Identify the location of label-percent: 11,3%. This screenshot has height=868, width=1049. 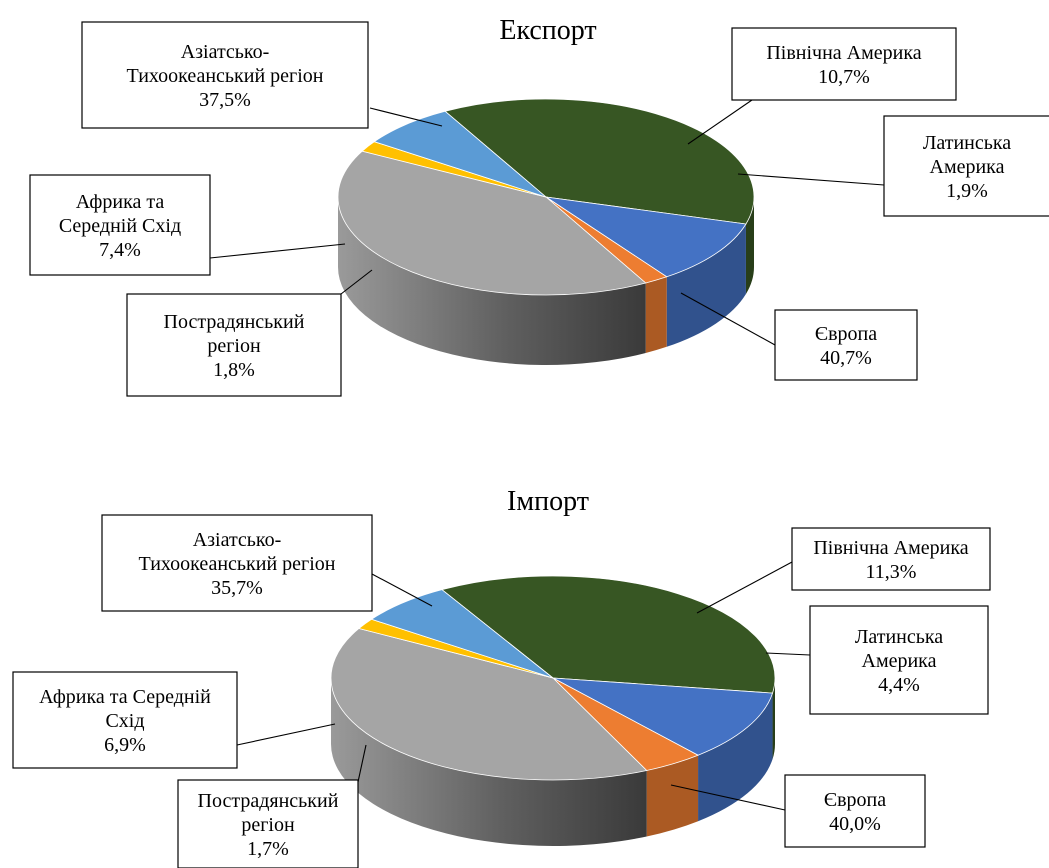
(891, 572).